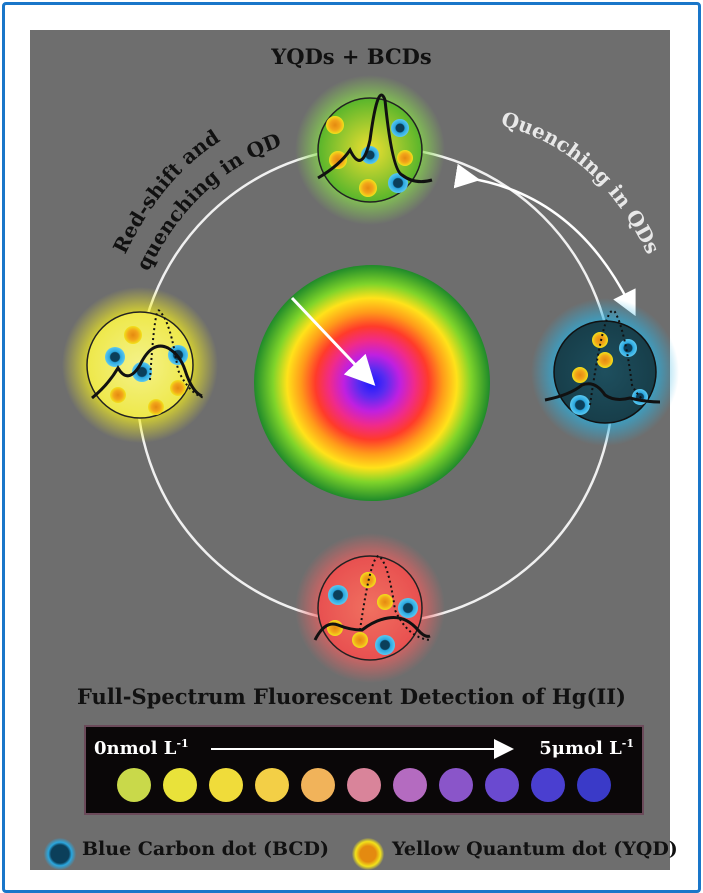 Image resolution: width=703 pixels, height=893 pixels. I want to click on legend-yqd-label: Yellow Quantum dot (YQD), so click(535, 849).